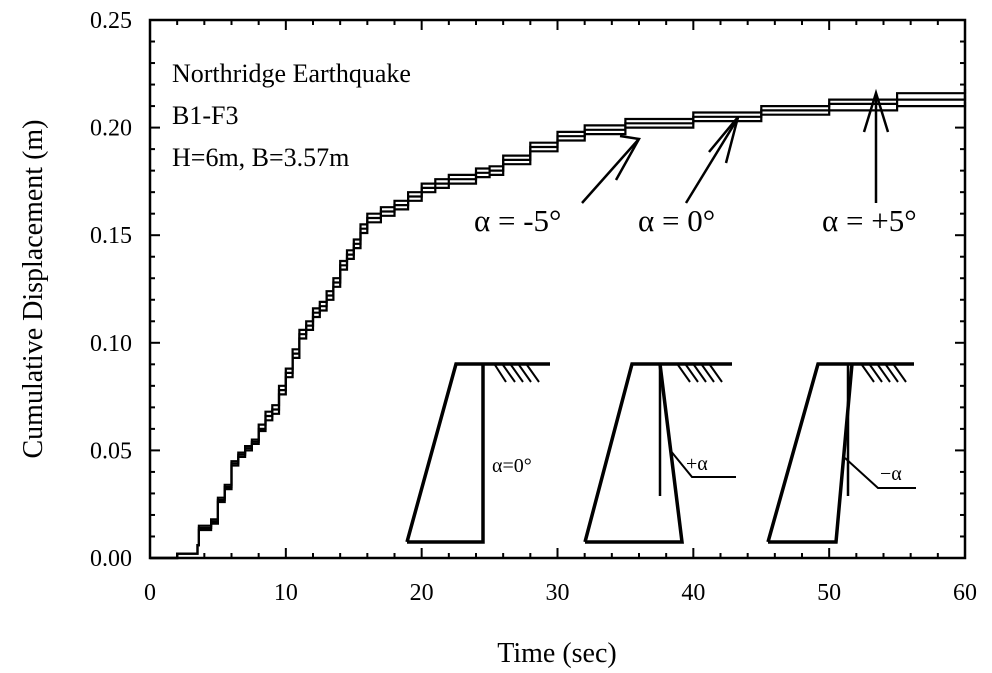  I want to click on wall-diagram-minus-alpha, so click(841, 453).